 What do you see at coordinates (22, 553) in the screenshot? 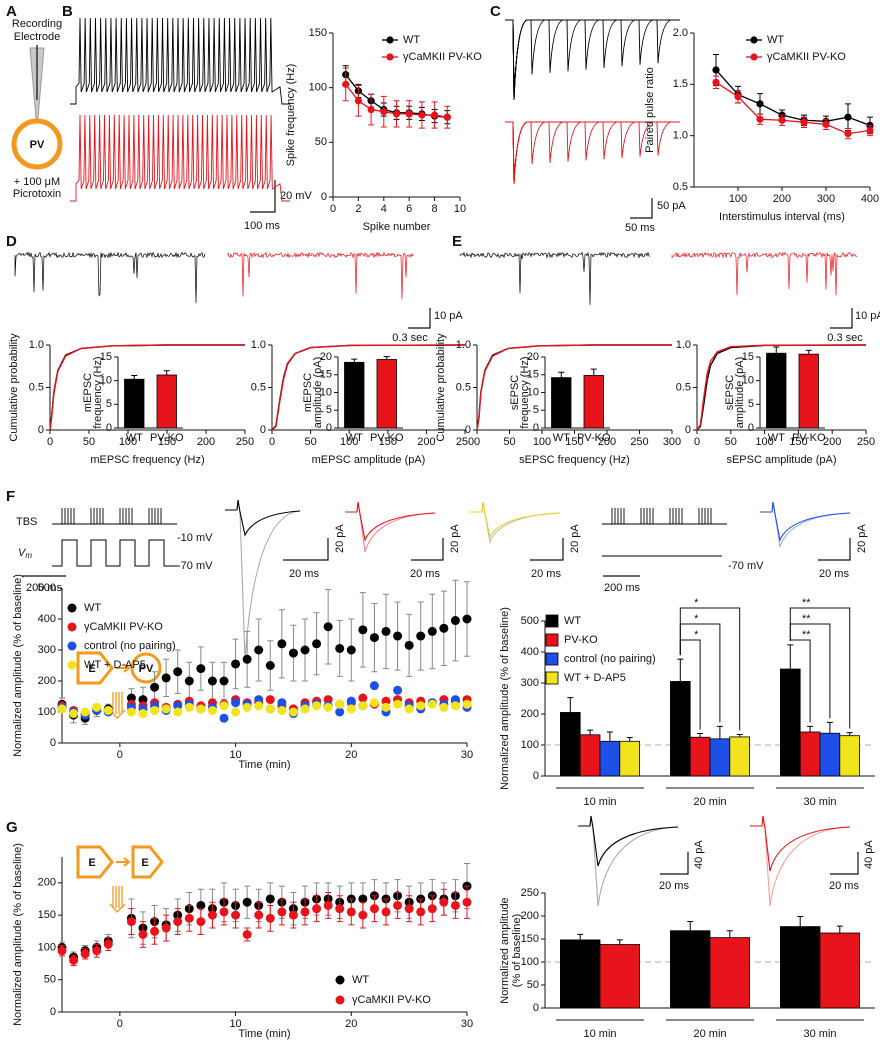
I see `vm-label: V` at bounding box center [22, 553].